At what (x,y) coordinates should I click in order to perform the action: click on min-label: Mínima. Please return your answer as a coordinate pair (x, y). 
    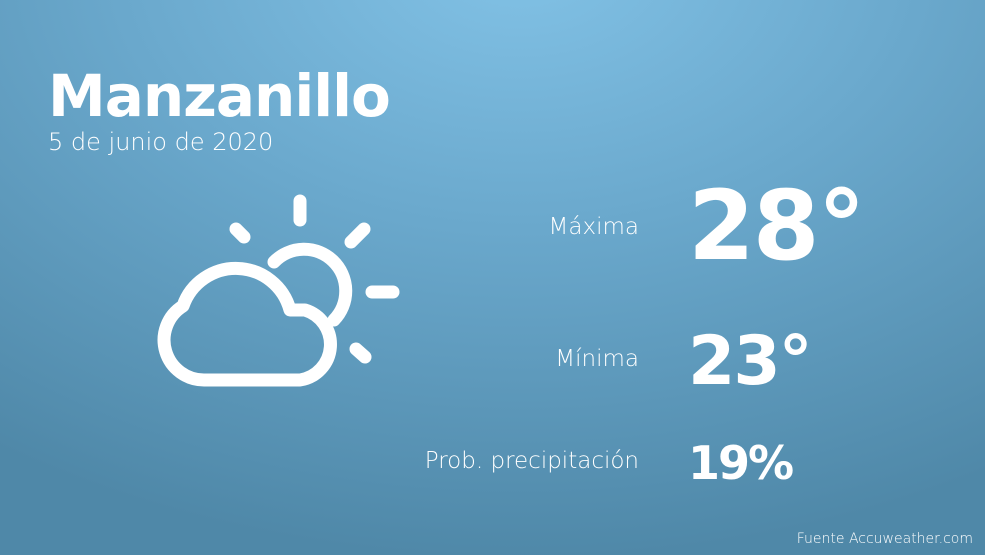
    Looking at the image, I should click on (597, 359).